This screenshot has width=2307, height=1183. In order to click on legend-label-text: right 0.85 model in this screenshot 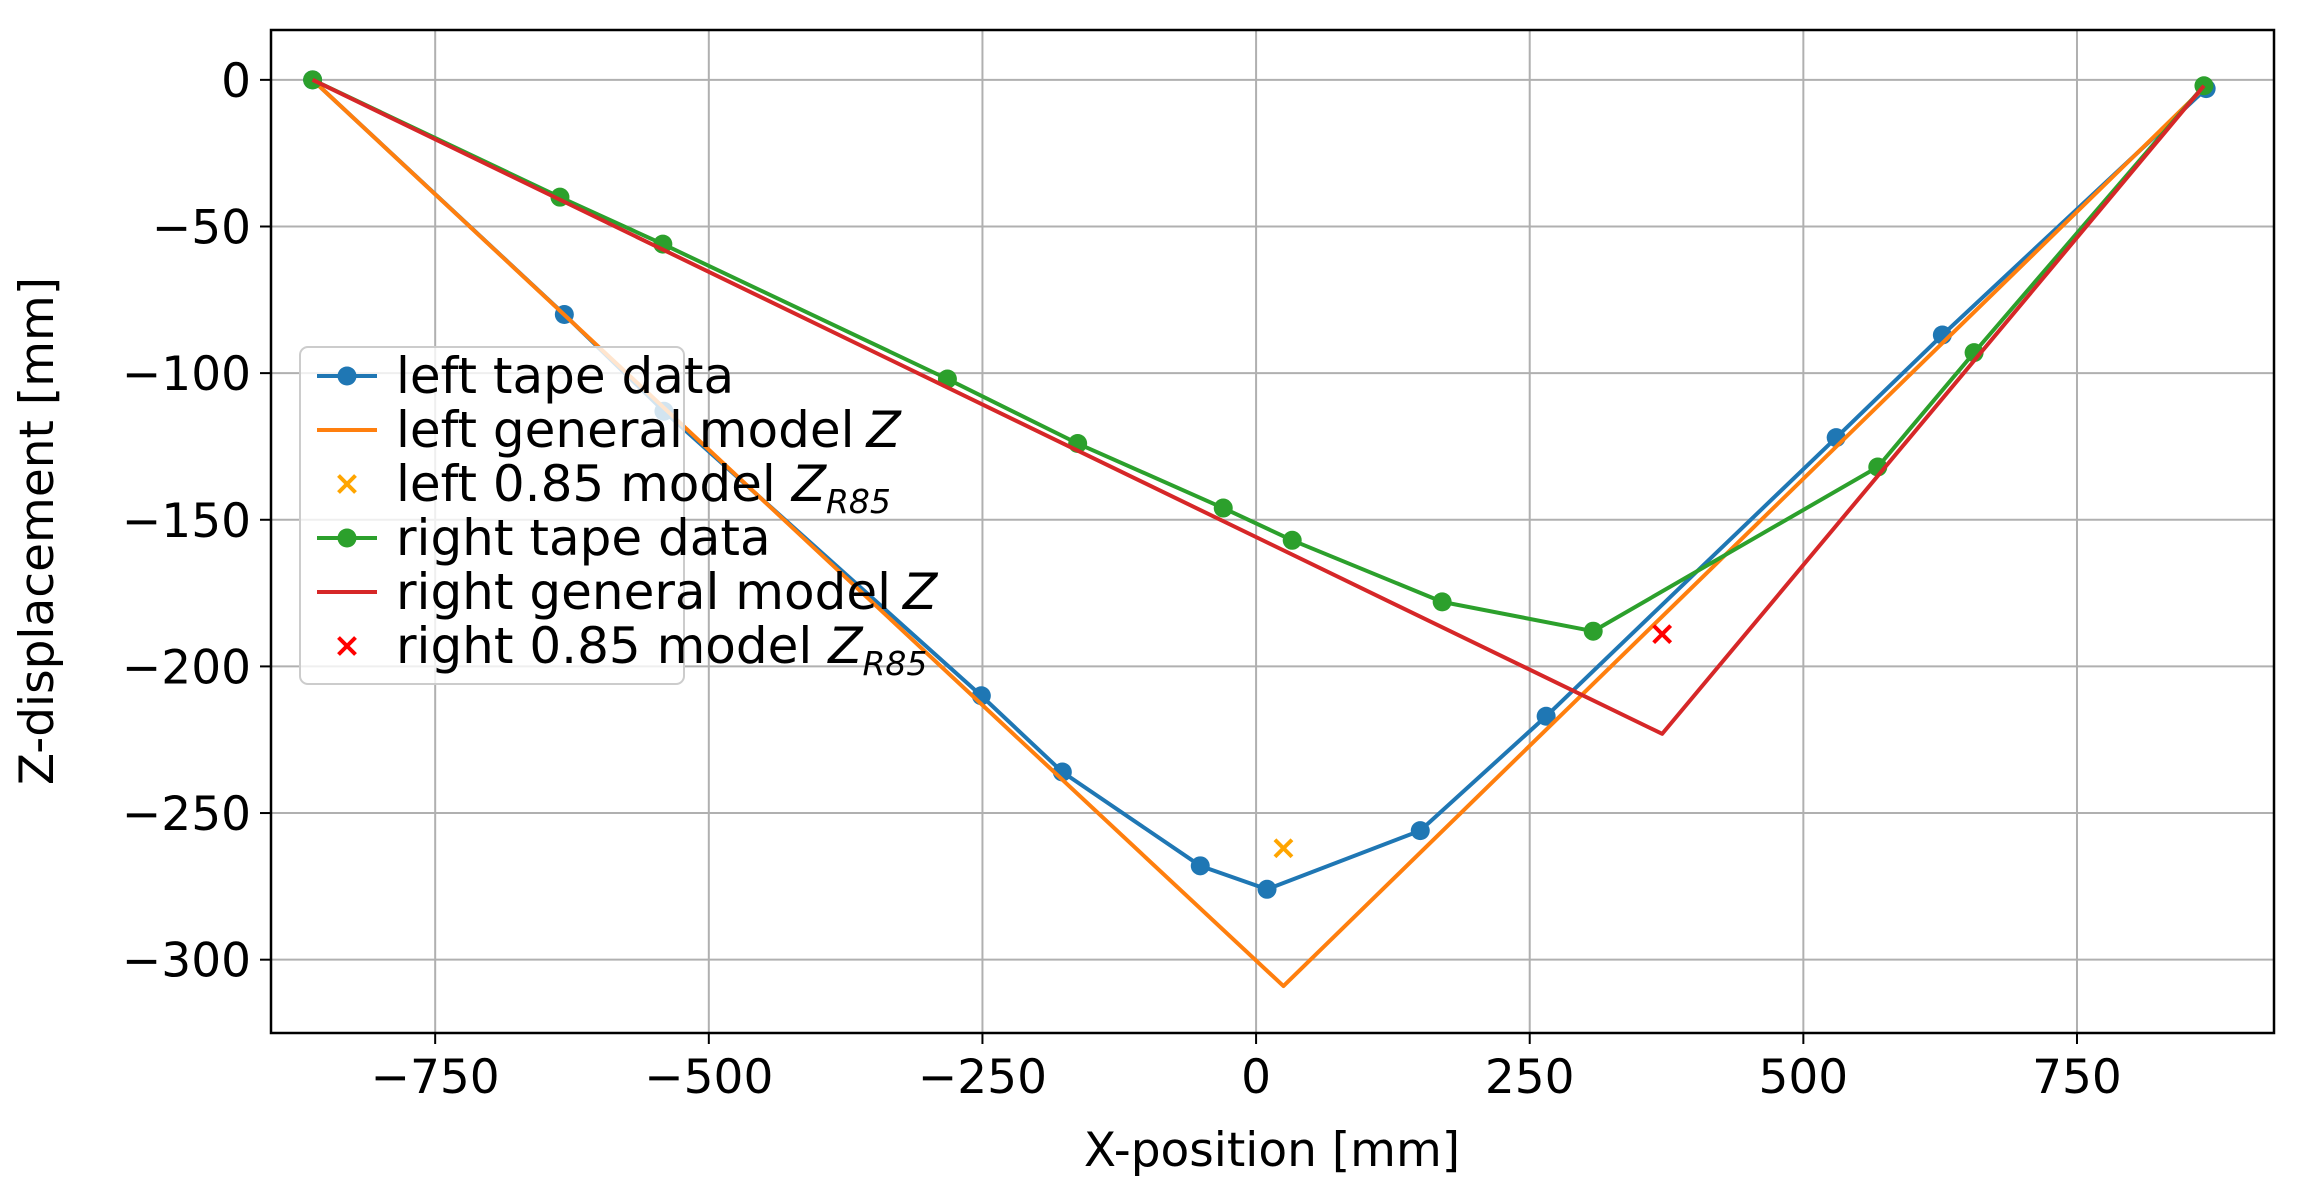, I will do `click(612, 646)`.